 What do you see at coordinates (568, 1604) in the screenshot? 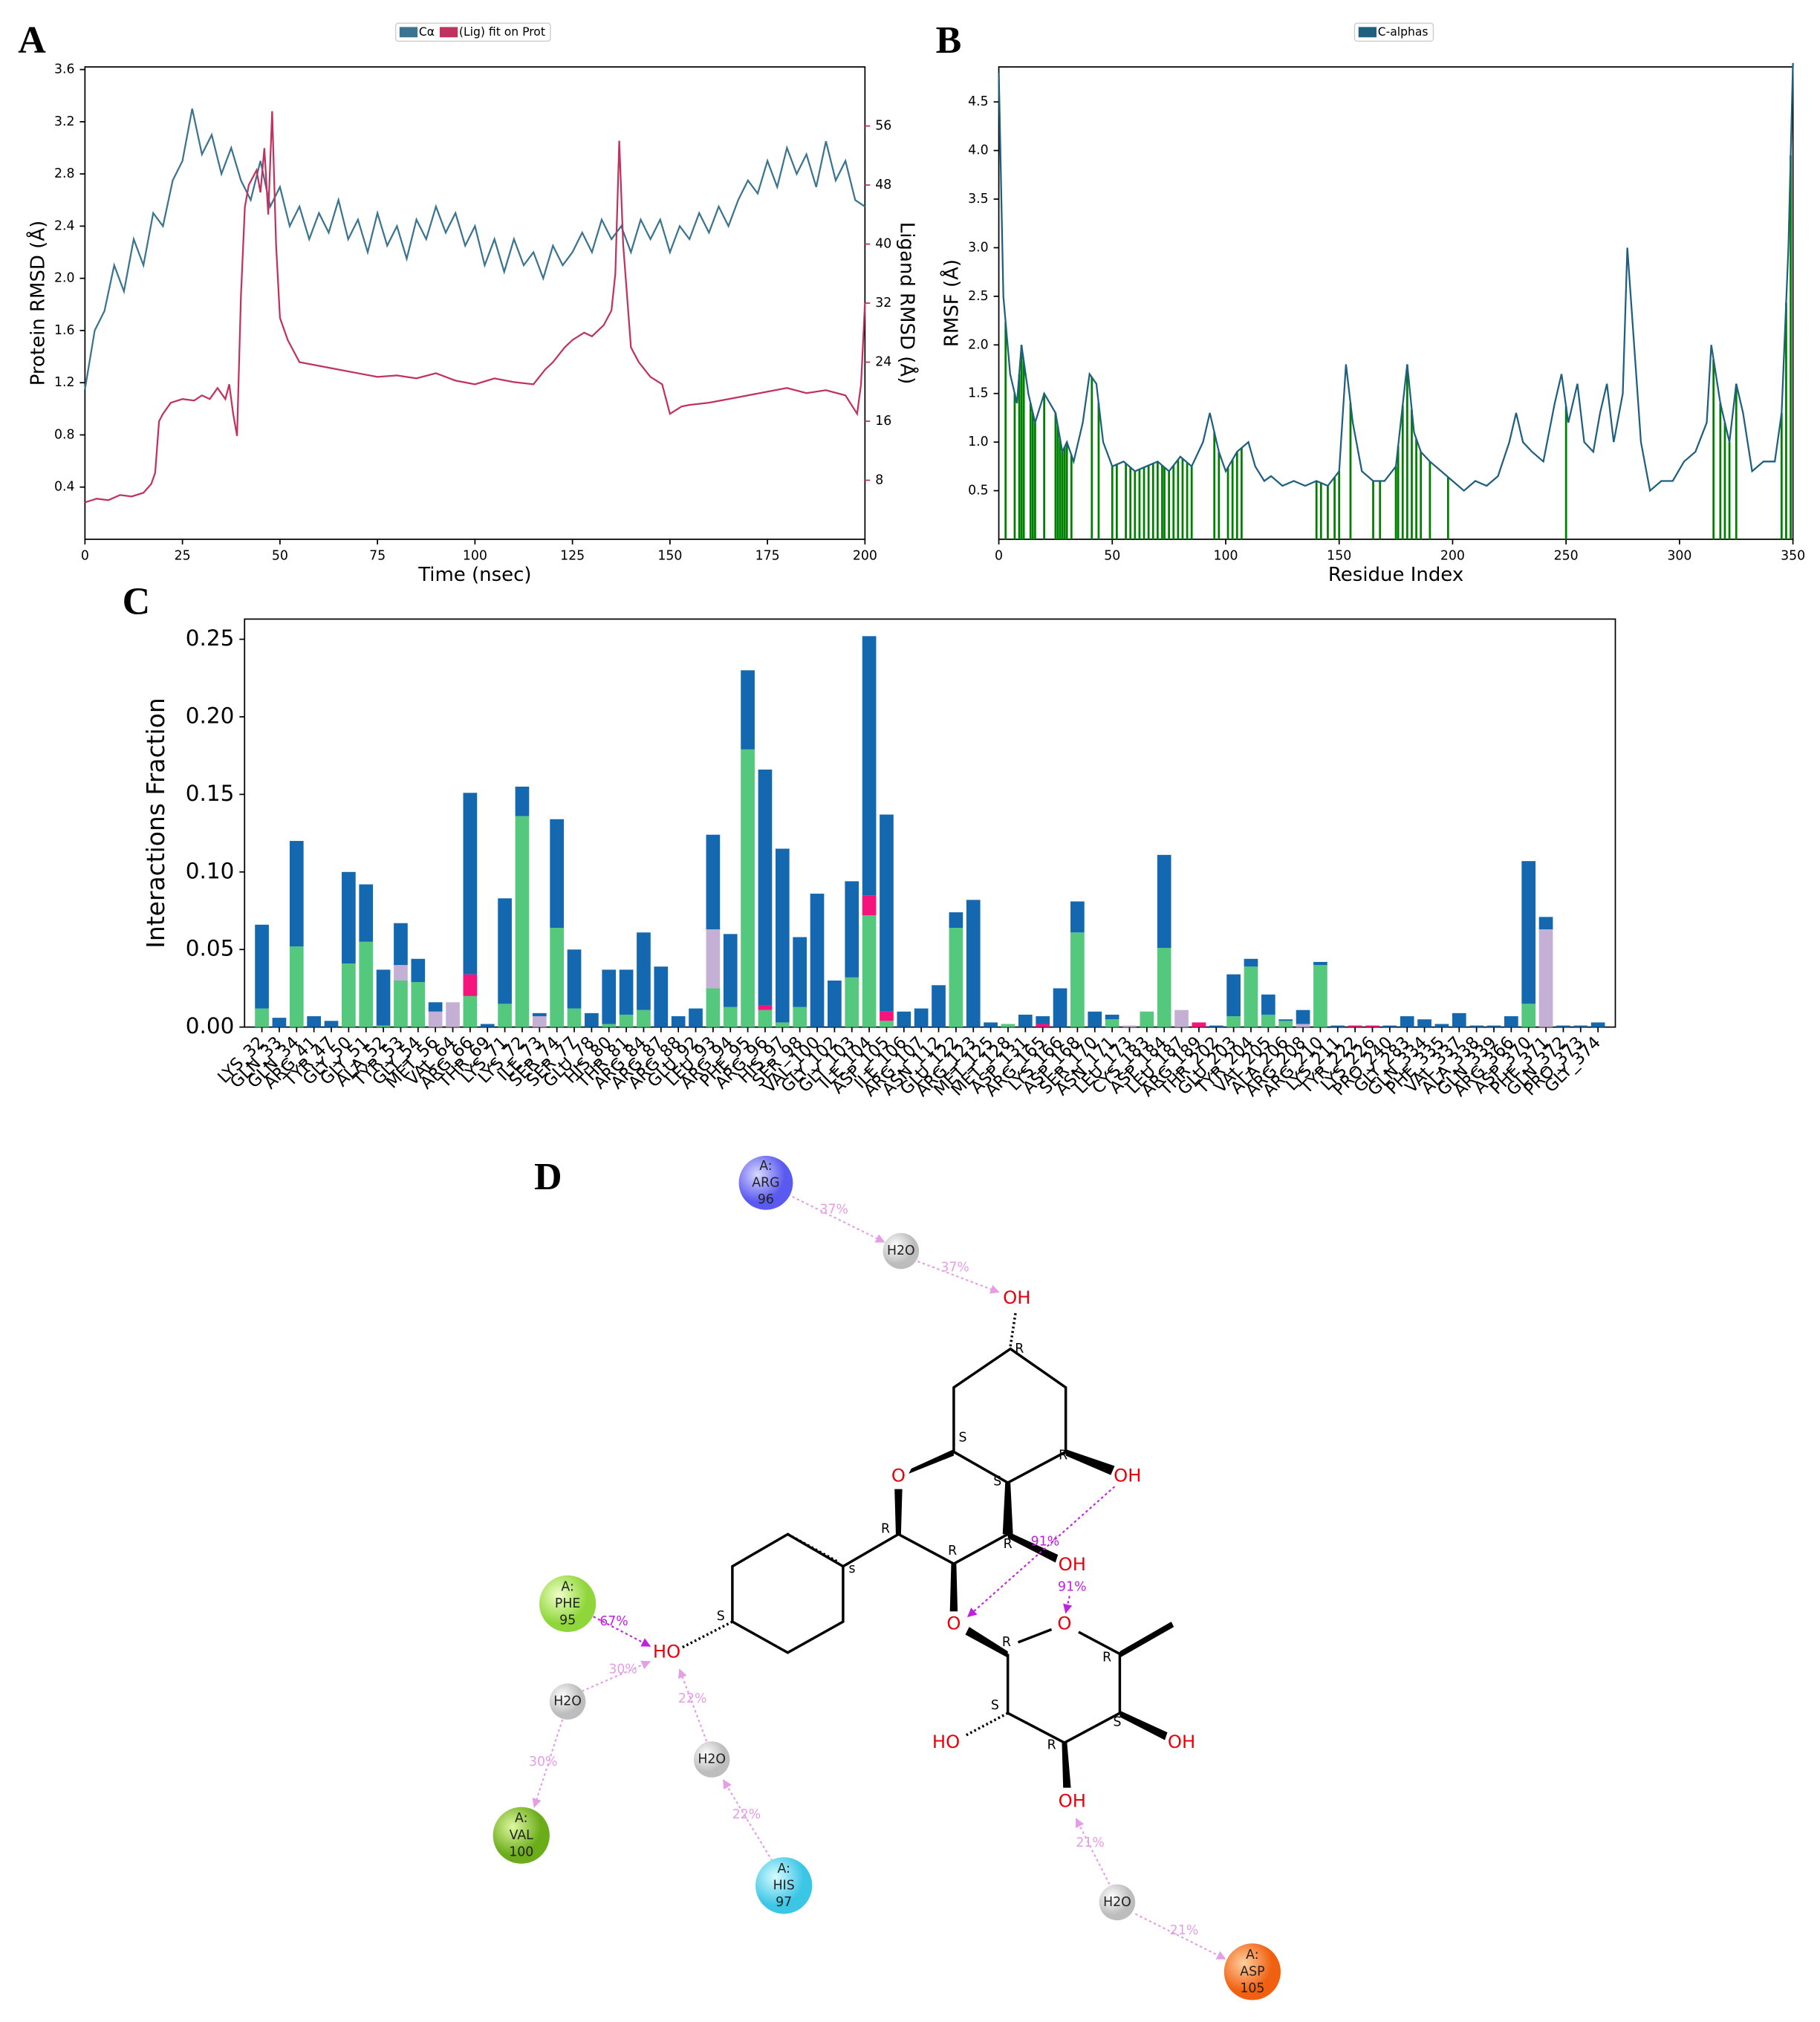
I see `residue: A: PHE 95` at bounding box center [568, 1604].